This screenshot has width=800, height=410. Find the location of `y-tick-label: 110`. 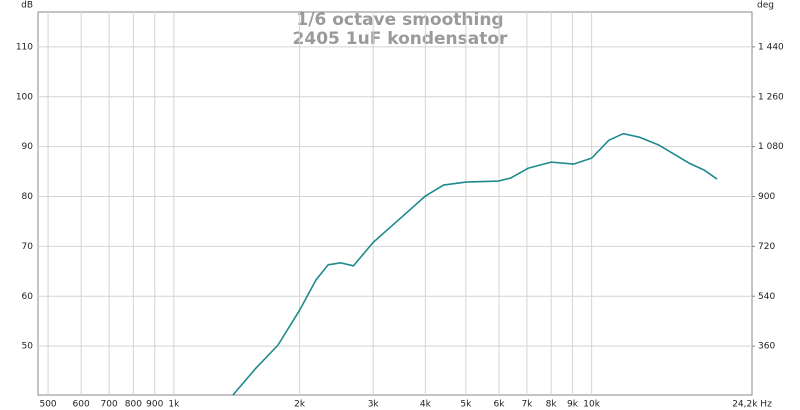

y-tick-label: 110 is located at coordinates (24, 47).